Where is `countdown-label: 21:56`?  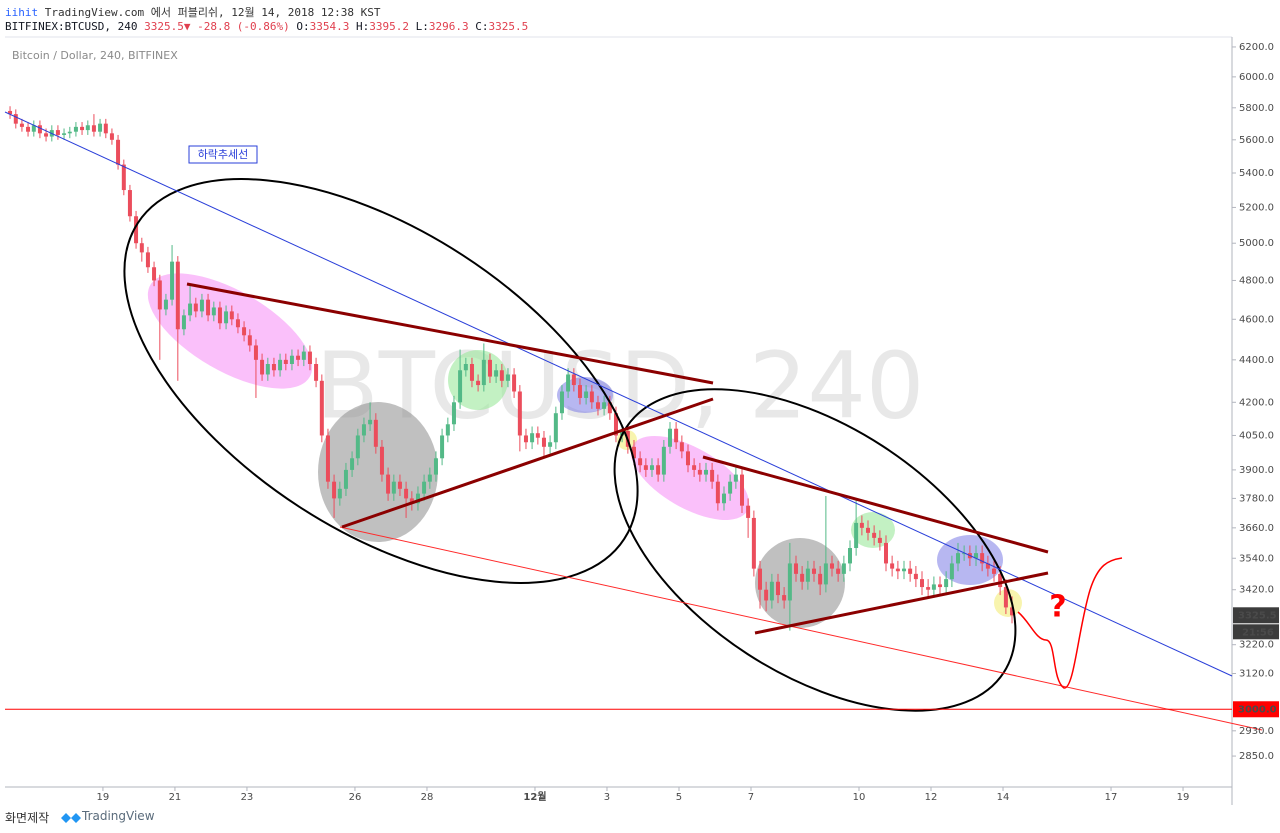
countdown-label: 21:56 is located at coordinates (1258, 632).